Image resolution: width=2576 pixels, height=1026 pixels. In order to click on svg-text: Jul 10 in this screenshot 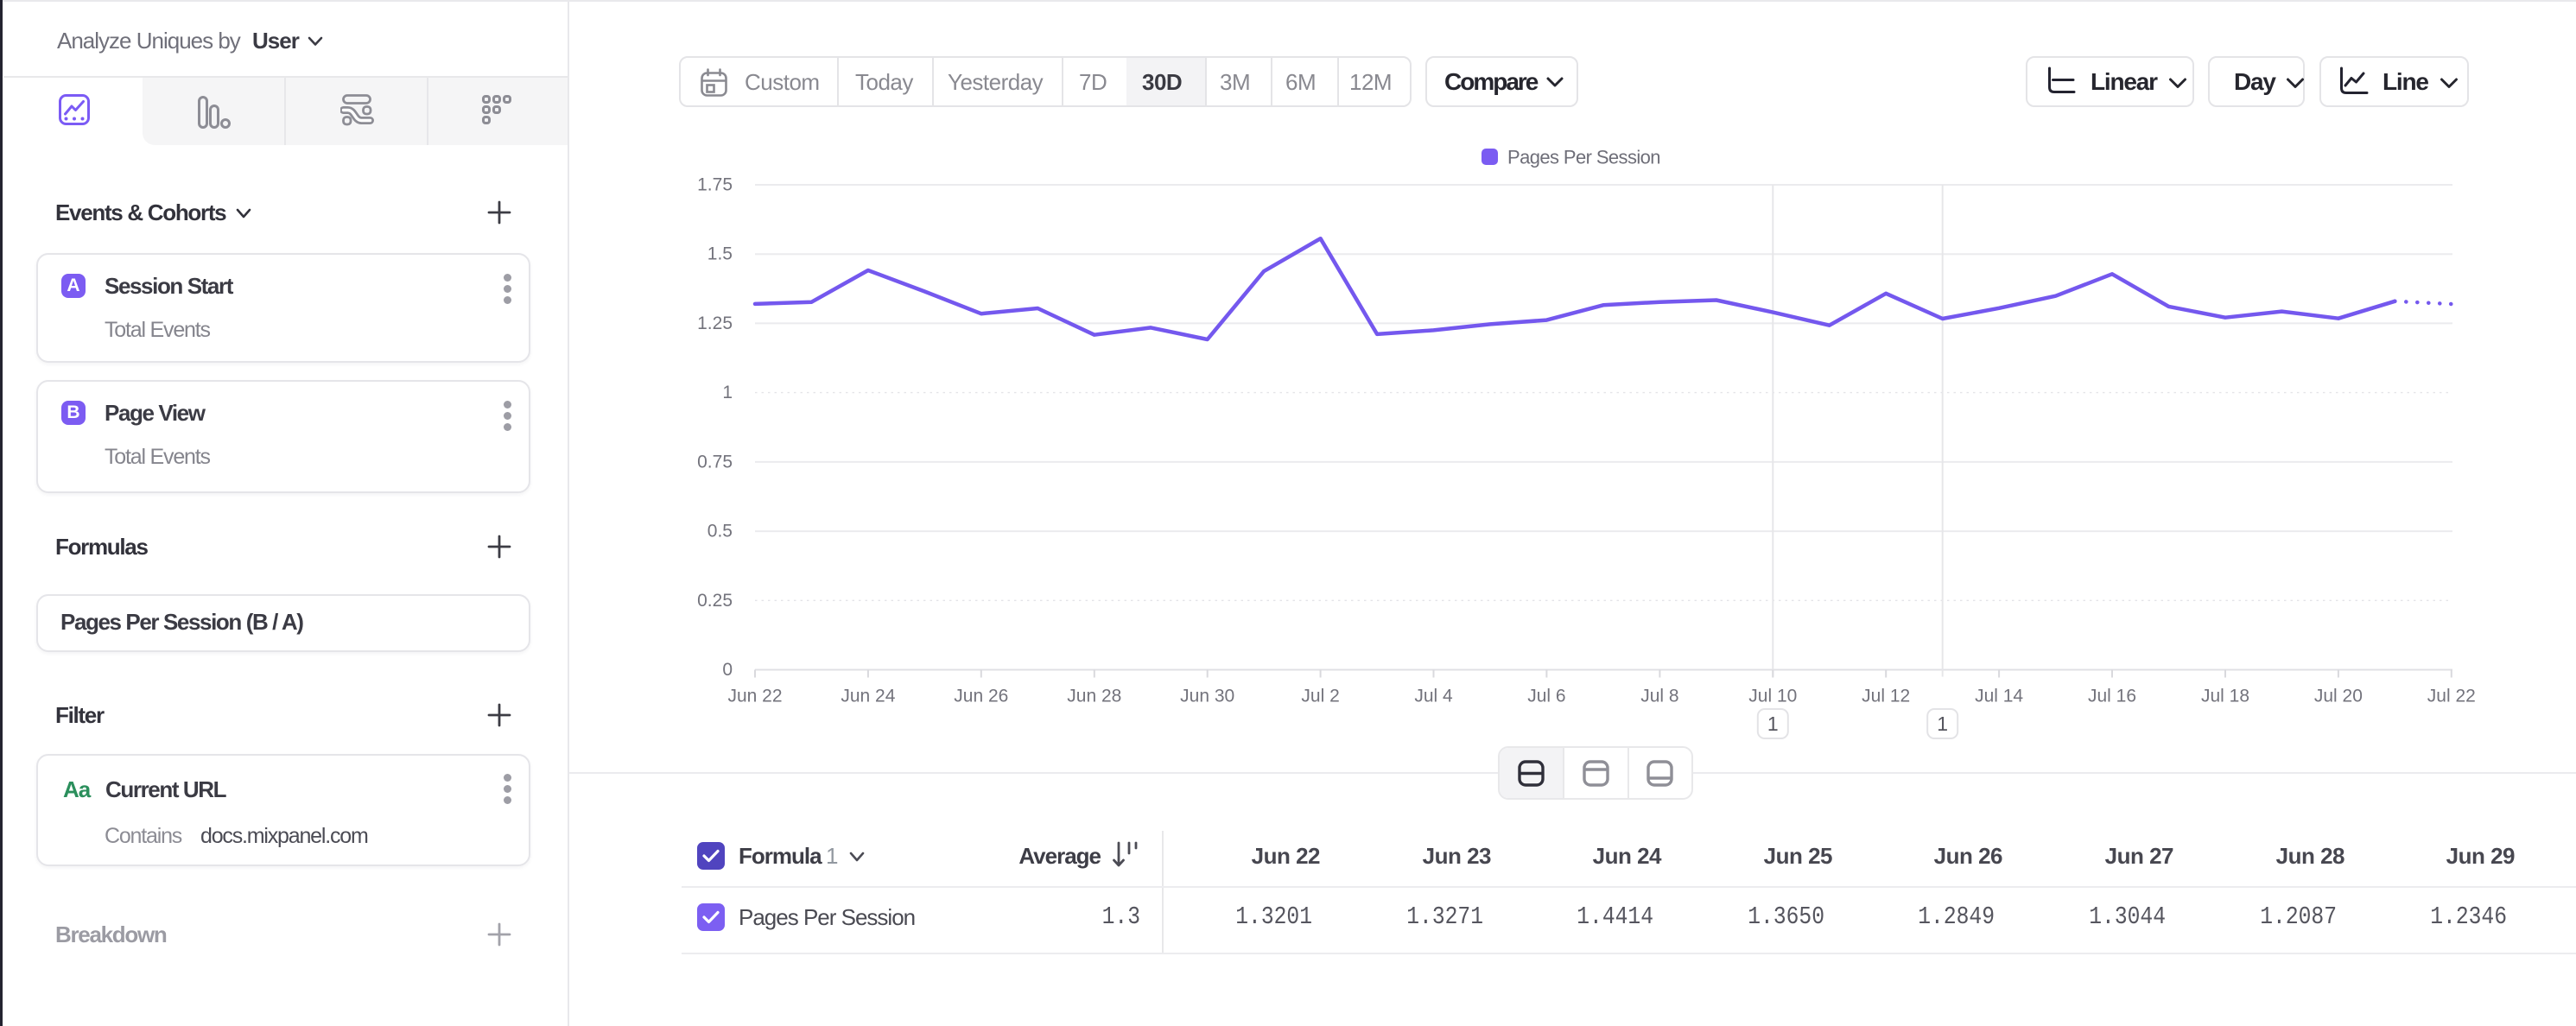, I will do `click(1772, 696)`.